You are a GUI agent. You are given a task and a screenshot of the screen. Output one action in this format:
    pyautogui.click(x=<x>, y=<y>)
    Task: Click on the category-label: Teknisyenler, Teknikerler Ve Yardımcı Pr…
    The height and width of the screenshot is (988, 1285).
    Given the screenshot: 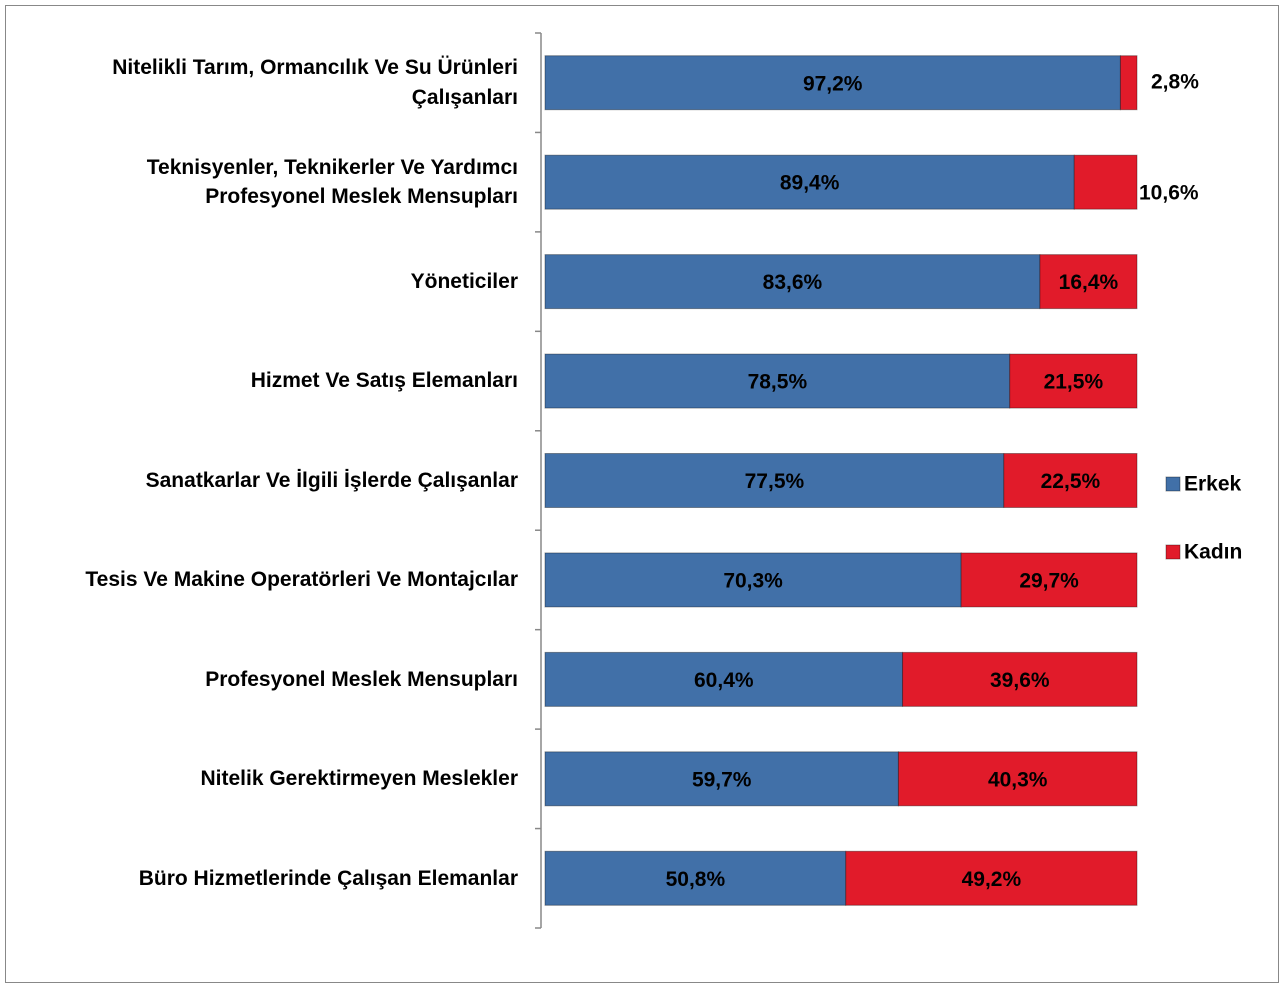 What is the action you would take?
    pyautogui.click(x=332, y=182)
    